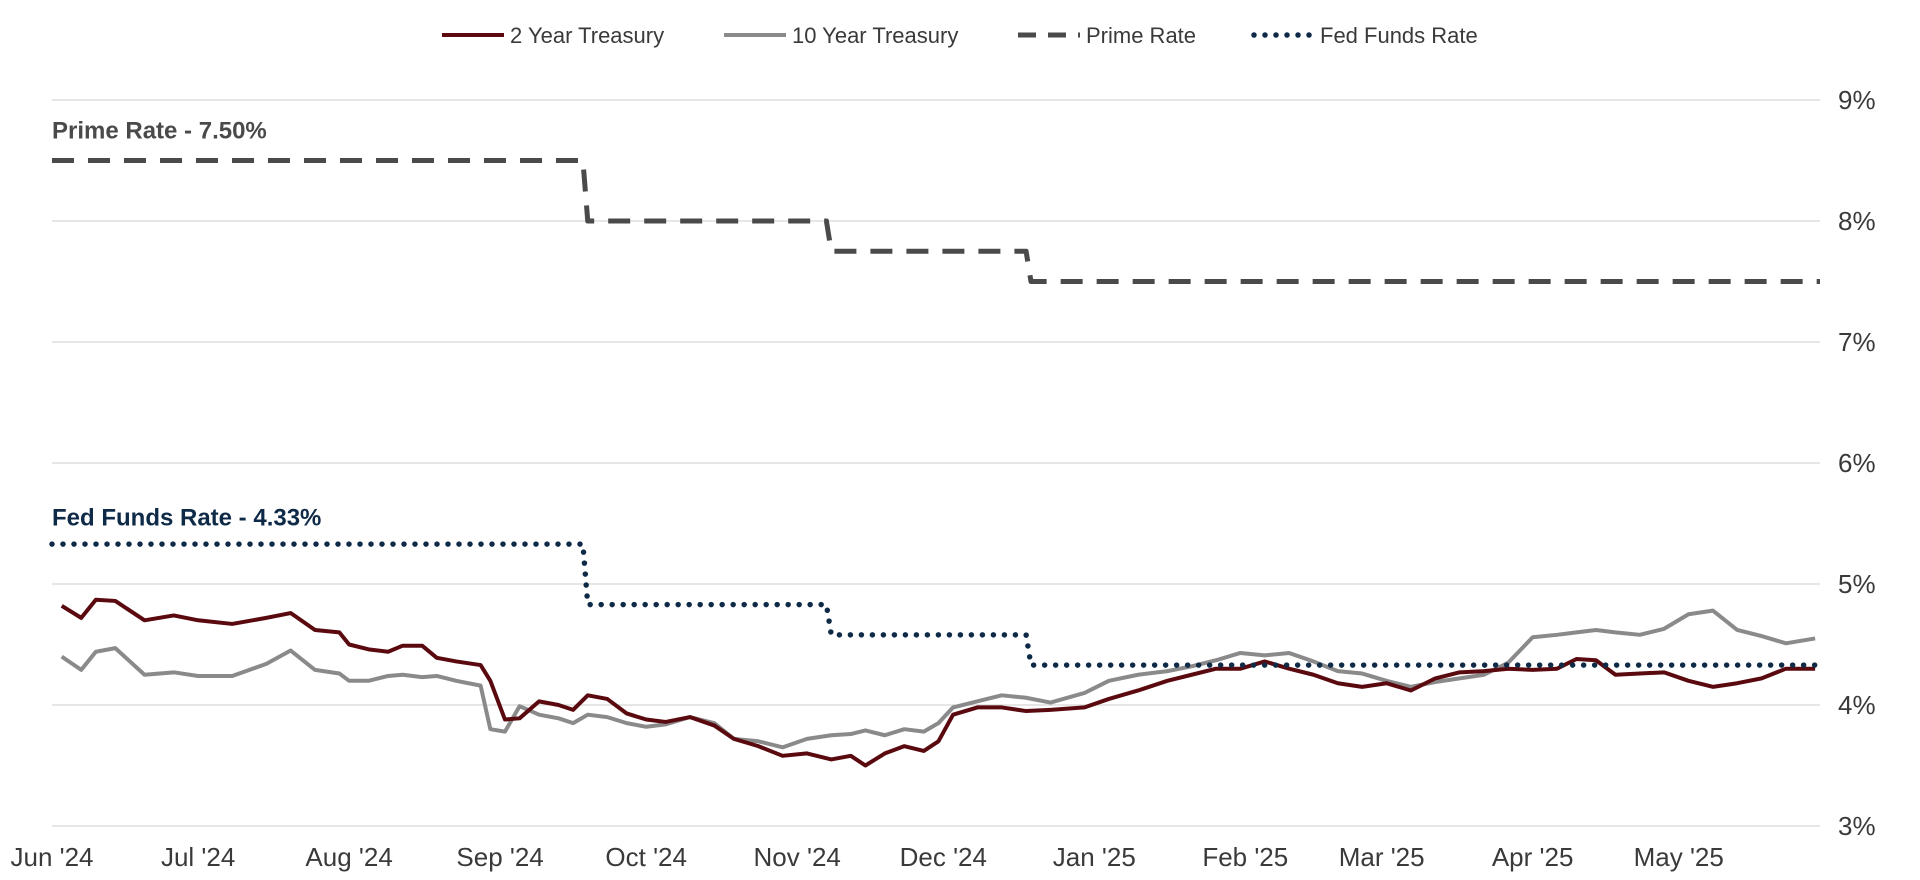 The image size is (1920, 880). I want to click on legend-label: 2 Year Treasury, so click(587, 35).